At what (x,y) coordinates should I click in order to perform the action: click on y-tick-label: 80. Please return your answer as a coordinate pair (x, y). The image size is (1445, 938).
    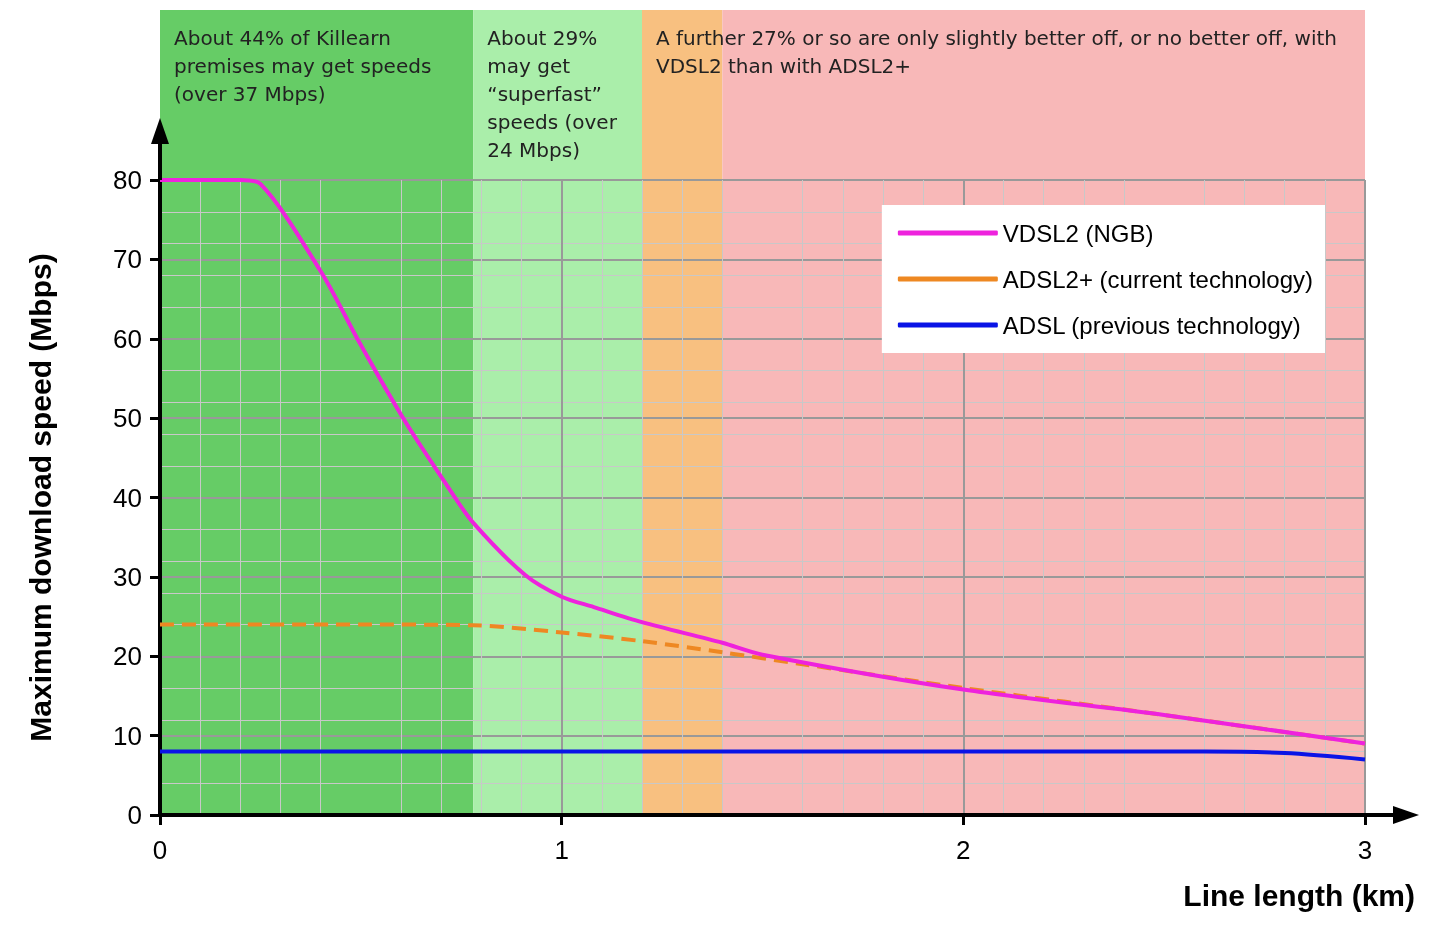
    Looking at the image, I should click on (127, 180).